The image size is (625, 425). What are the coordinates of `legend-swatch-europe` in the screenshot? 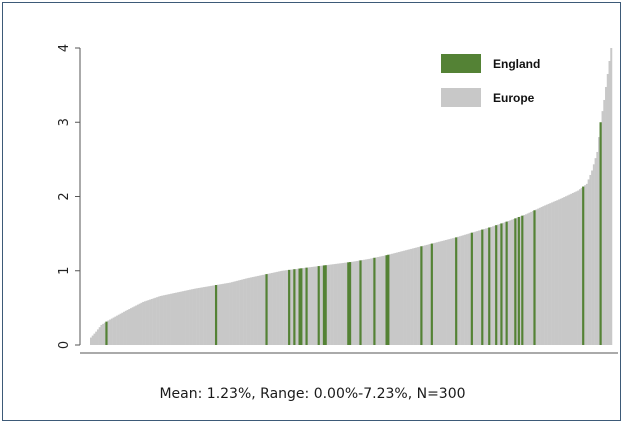 It's located at (461, 97).